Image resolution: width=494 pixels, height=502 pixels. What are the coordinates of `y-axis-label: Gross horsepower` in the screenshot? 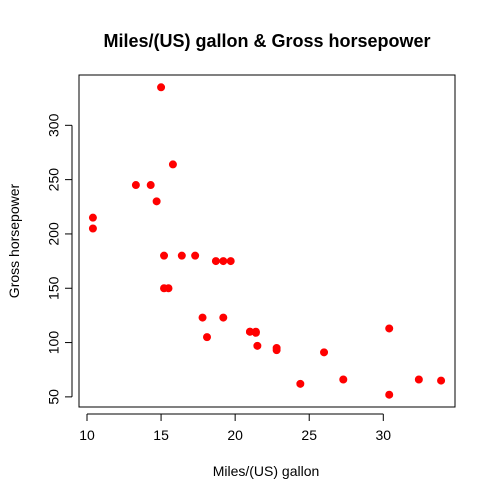 It's located at (14, 240).